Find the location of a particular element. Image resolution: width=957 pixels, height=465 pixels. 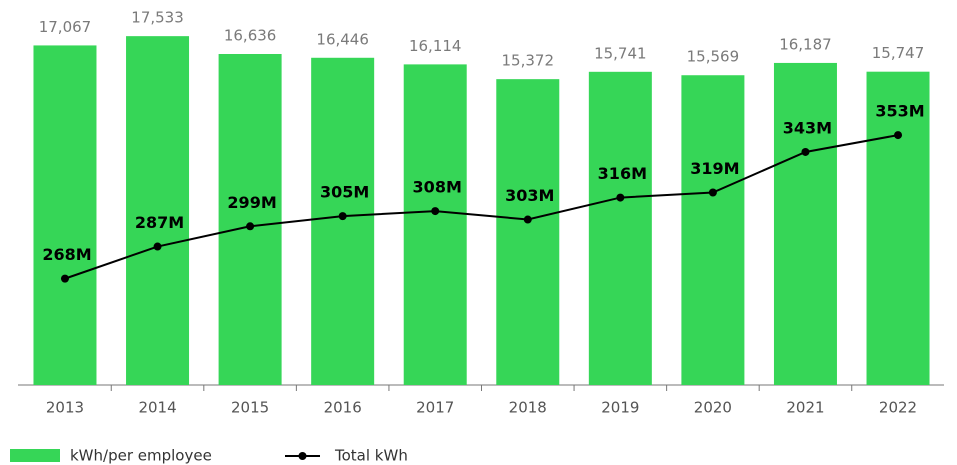

line-label: 316M is located at coordinates (622, 173).